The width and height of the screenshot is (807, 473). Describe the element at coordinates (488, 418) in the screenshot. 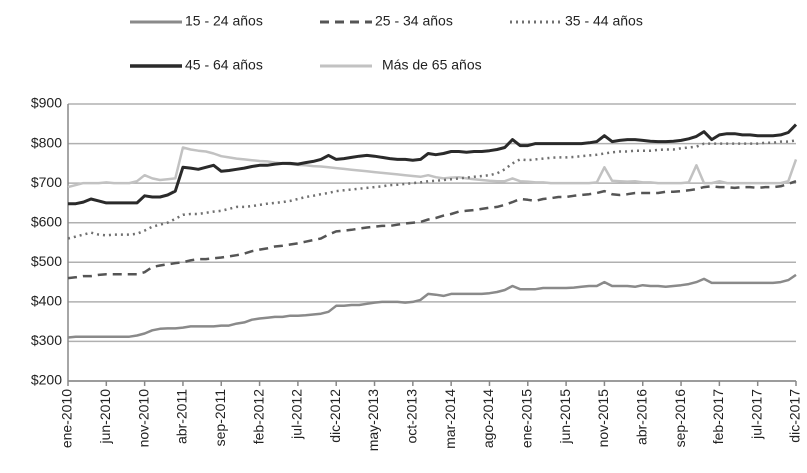

I see `x-tick-label: ago-2014` at that location.